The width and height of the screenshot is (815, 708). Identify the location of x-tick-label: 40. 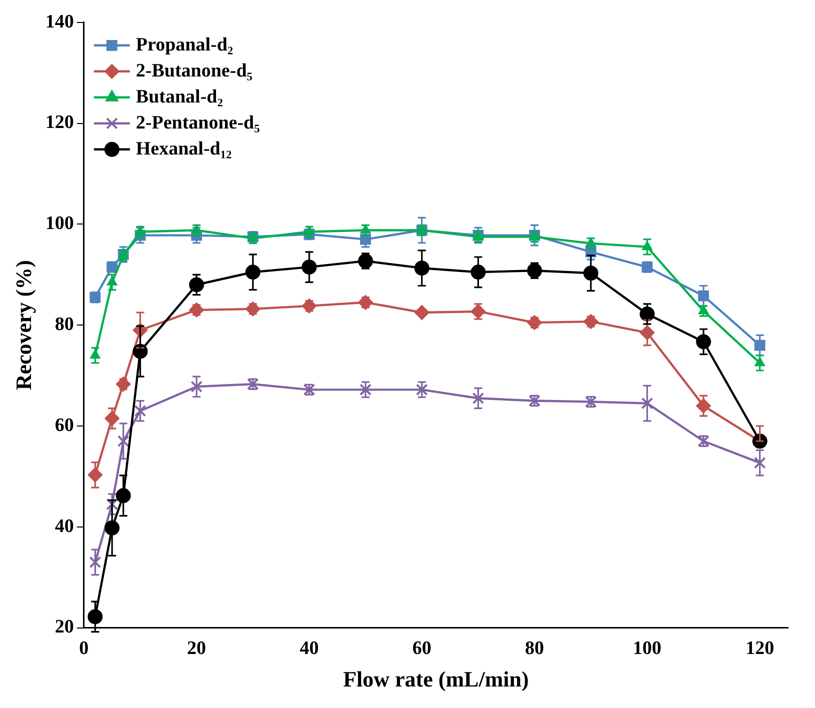
(309, 649).